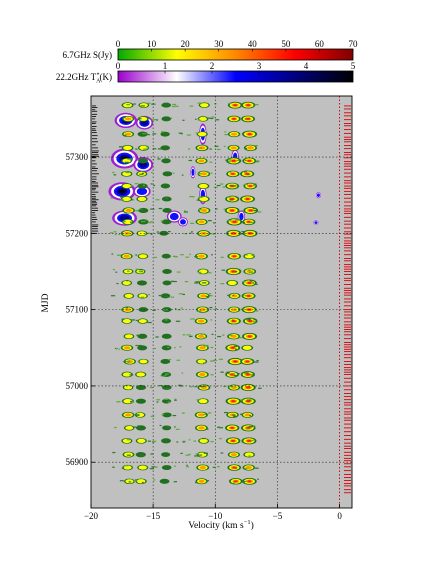  I want to click on methanol-colorbar-tick-label: 60, so click(320, 44).